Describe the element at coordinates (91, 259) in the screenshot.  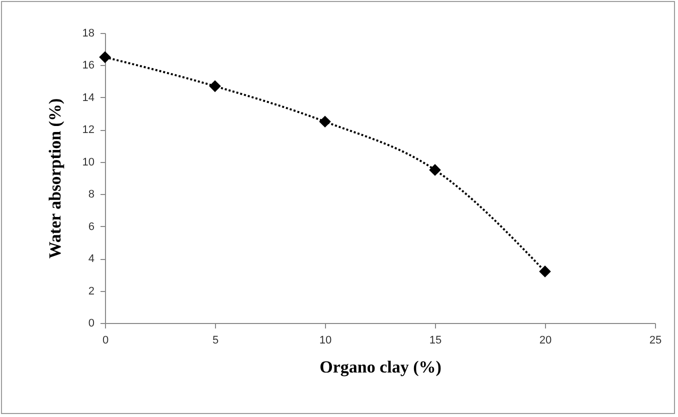
I see `y-tick-label: 4` at that location.